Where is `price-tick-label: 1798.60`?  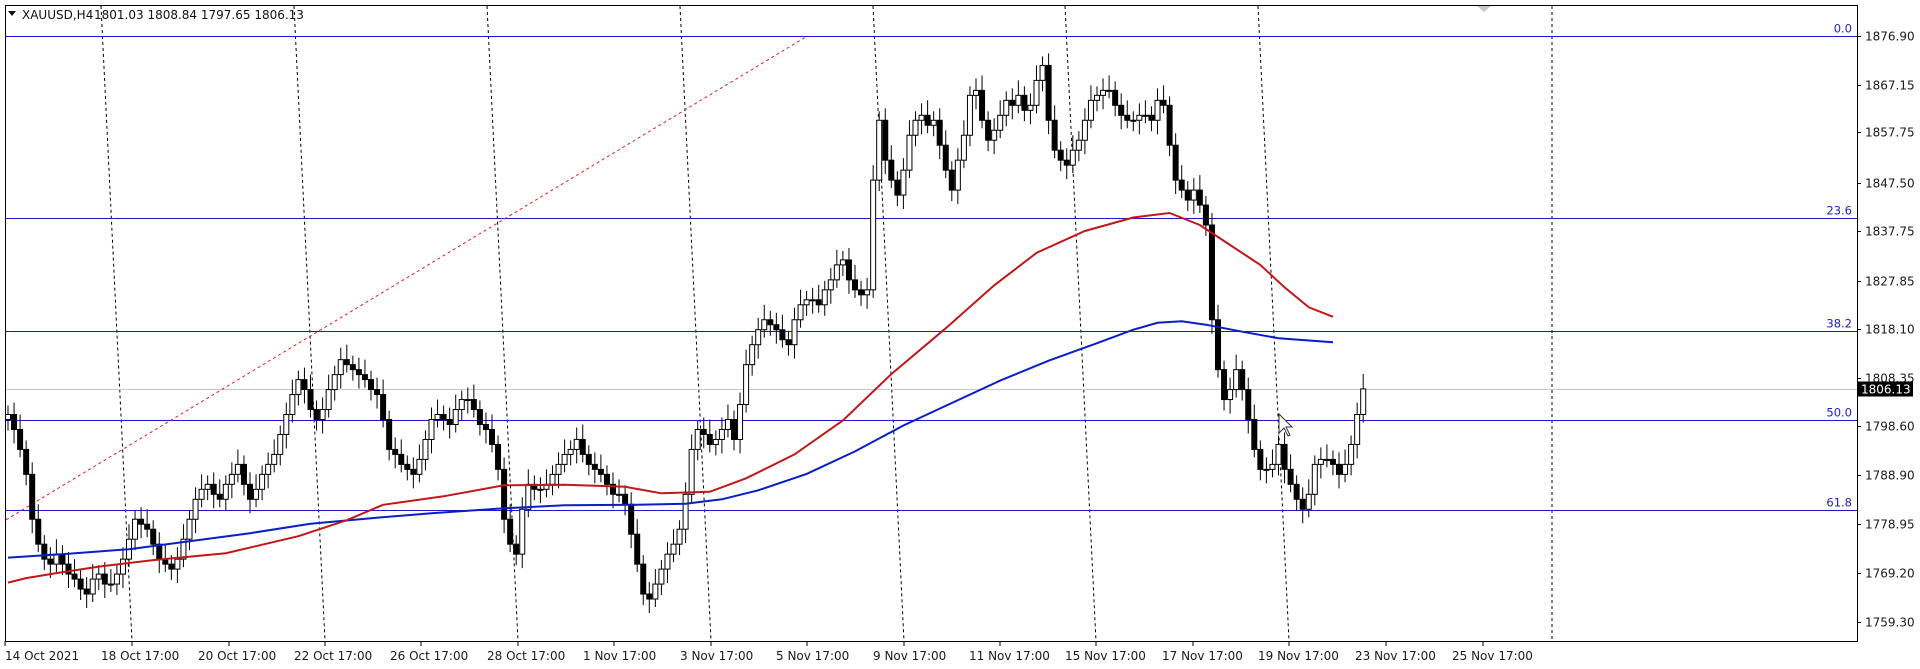 price-tick-label: 1798.60 is located at coordinates (1890, 427).